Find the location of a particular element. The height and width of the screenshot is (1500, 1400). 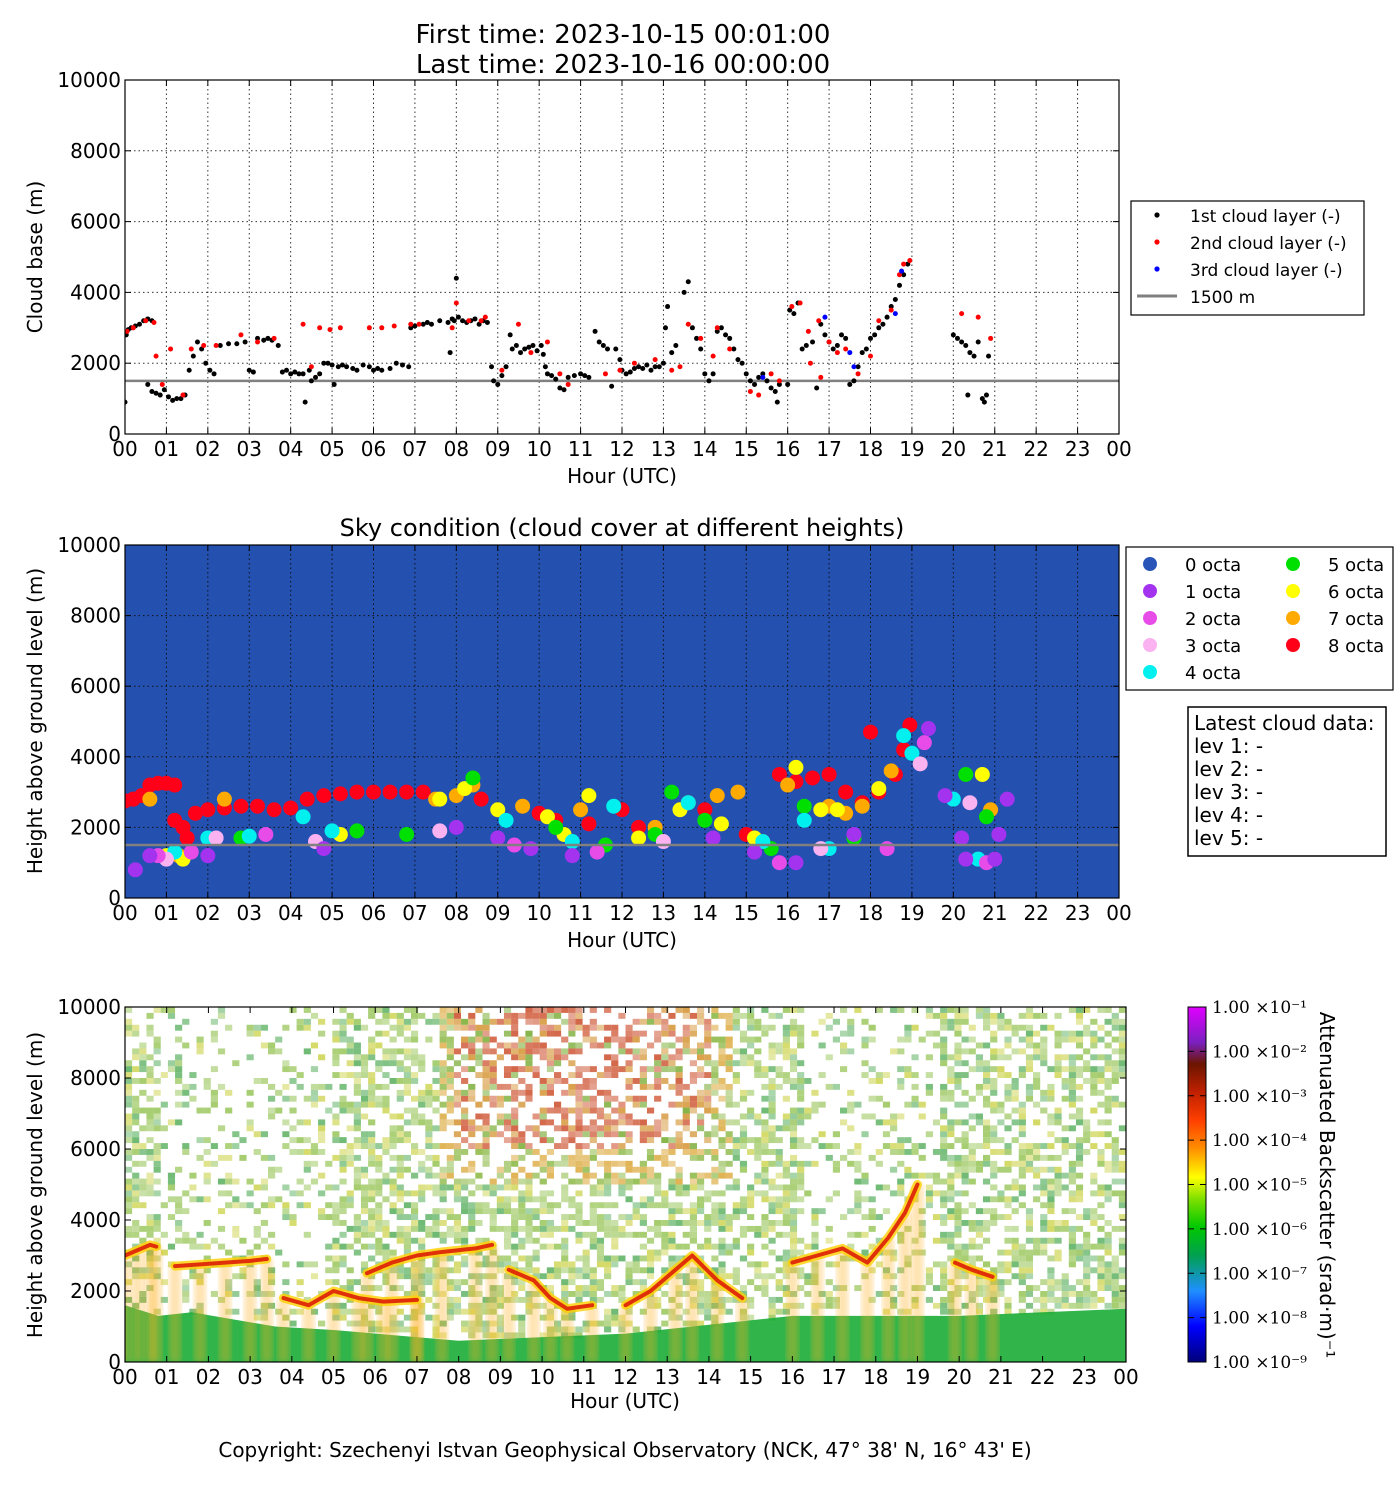

colorbar-tick-label: 1.00 ×10⁻⁶ is located at coordinates (1259, 1230).